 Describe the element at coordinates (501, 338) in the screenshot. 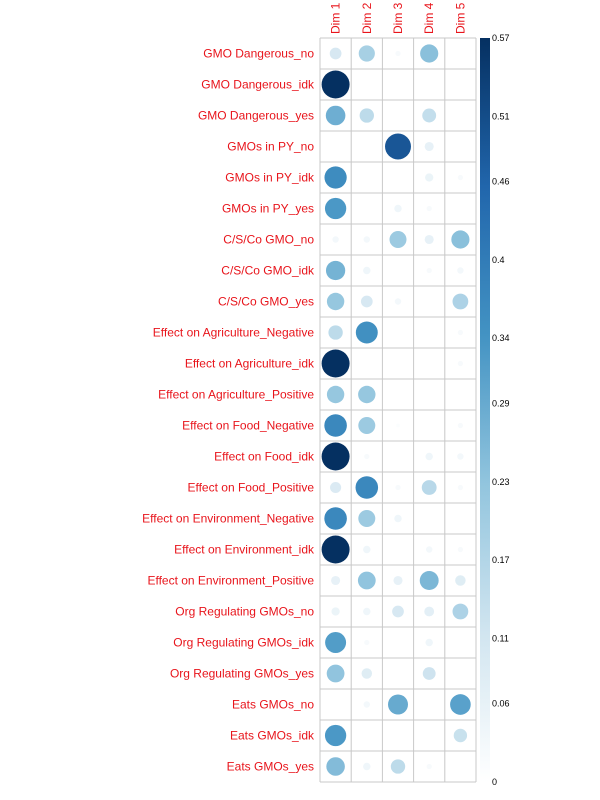

I see `legend-tick-label: 0.34` at that location.